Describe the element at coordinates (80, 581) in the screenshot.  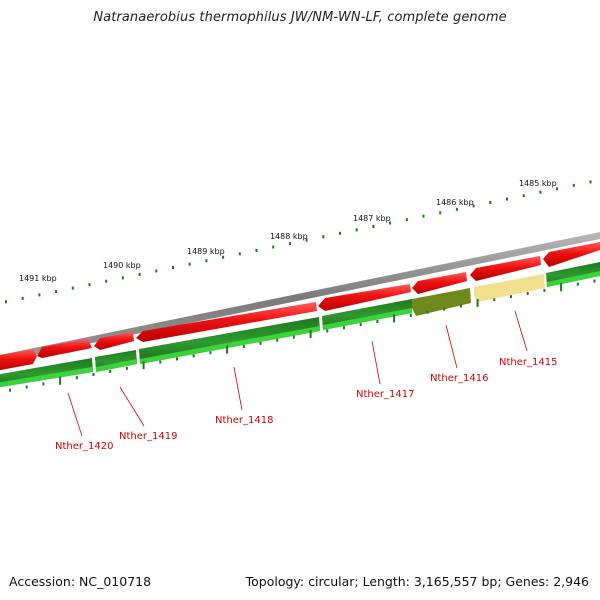
I see `accession-text: Accession: NC_010718` at that location.